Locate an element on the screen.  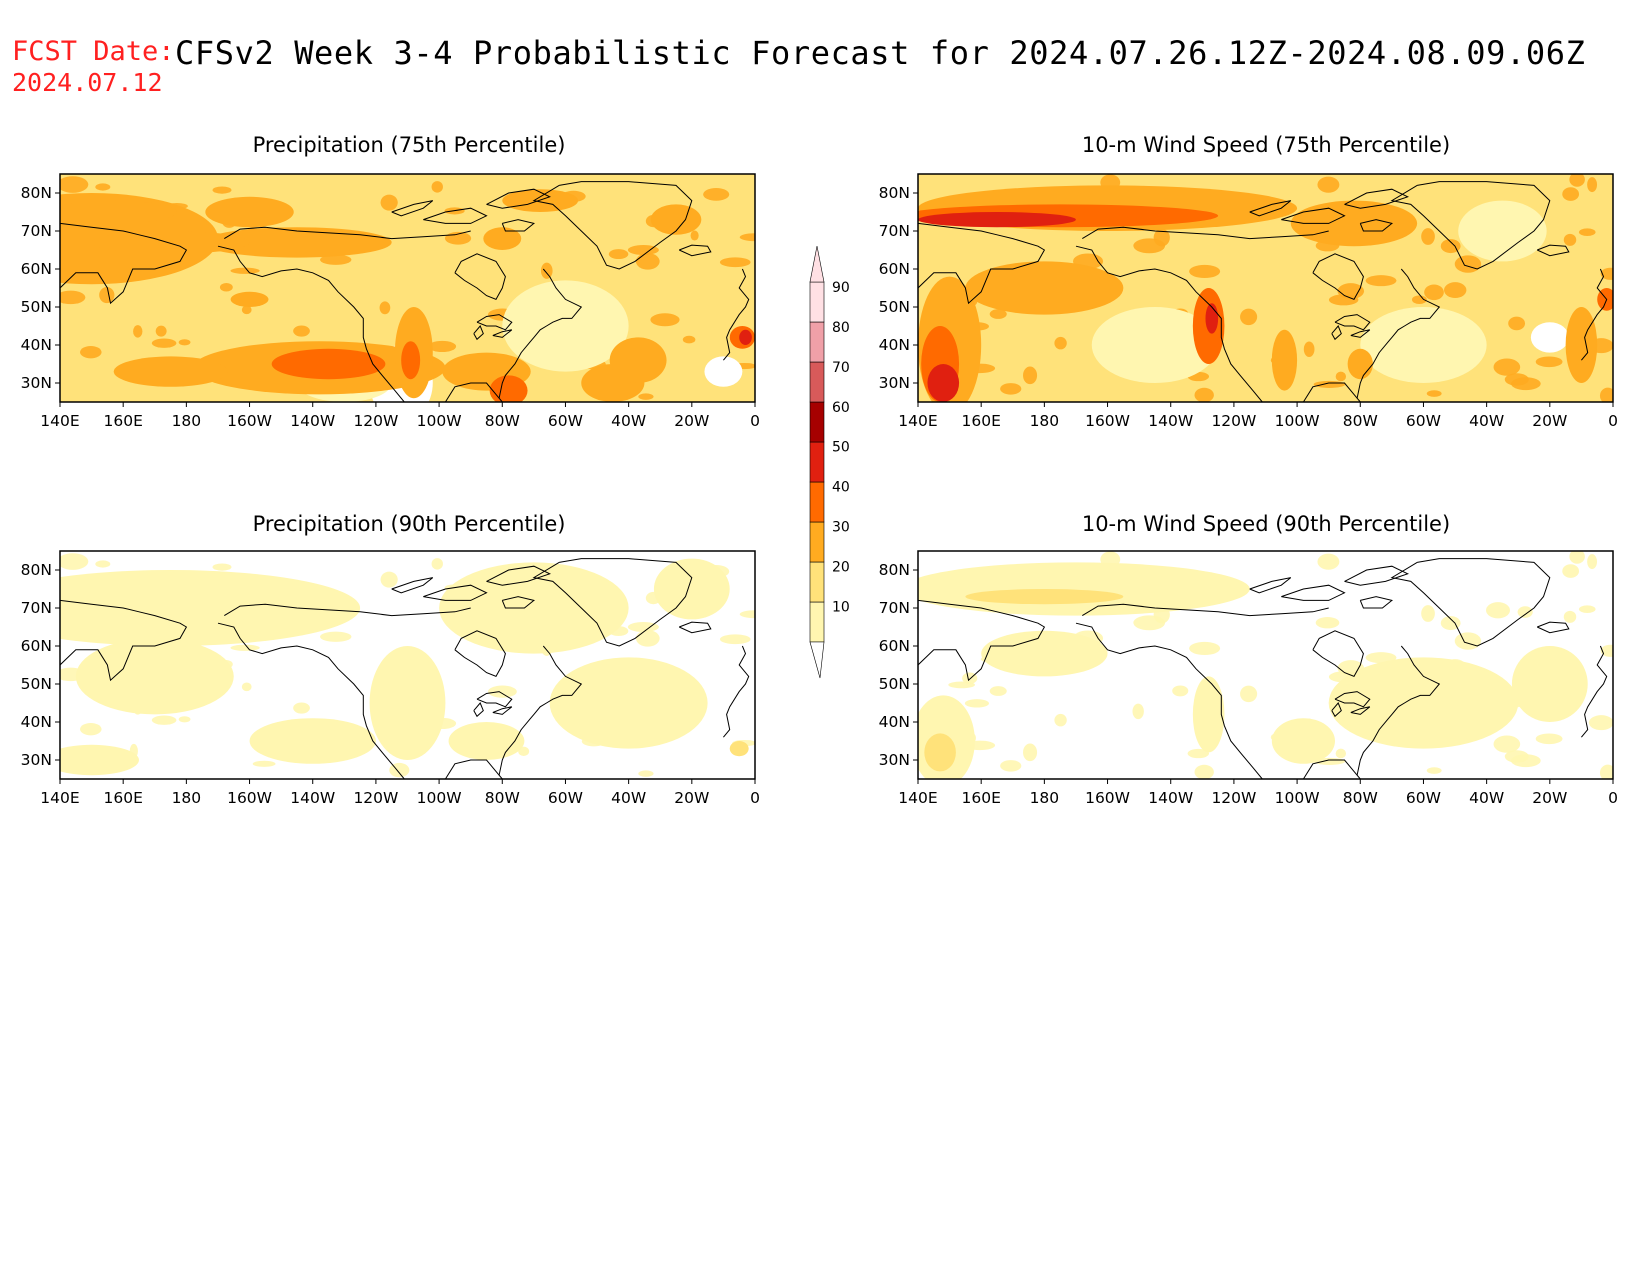
panel-title-wind-75: 10-m Wind Speed (75th Percentile) is located at coordinates (1266, 145).